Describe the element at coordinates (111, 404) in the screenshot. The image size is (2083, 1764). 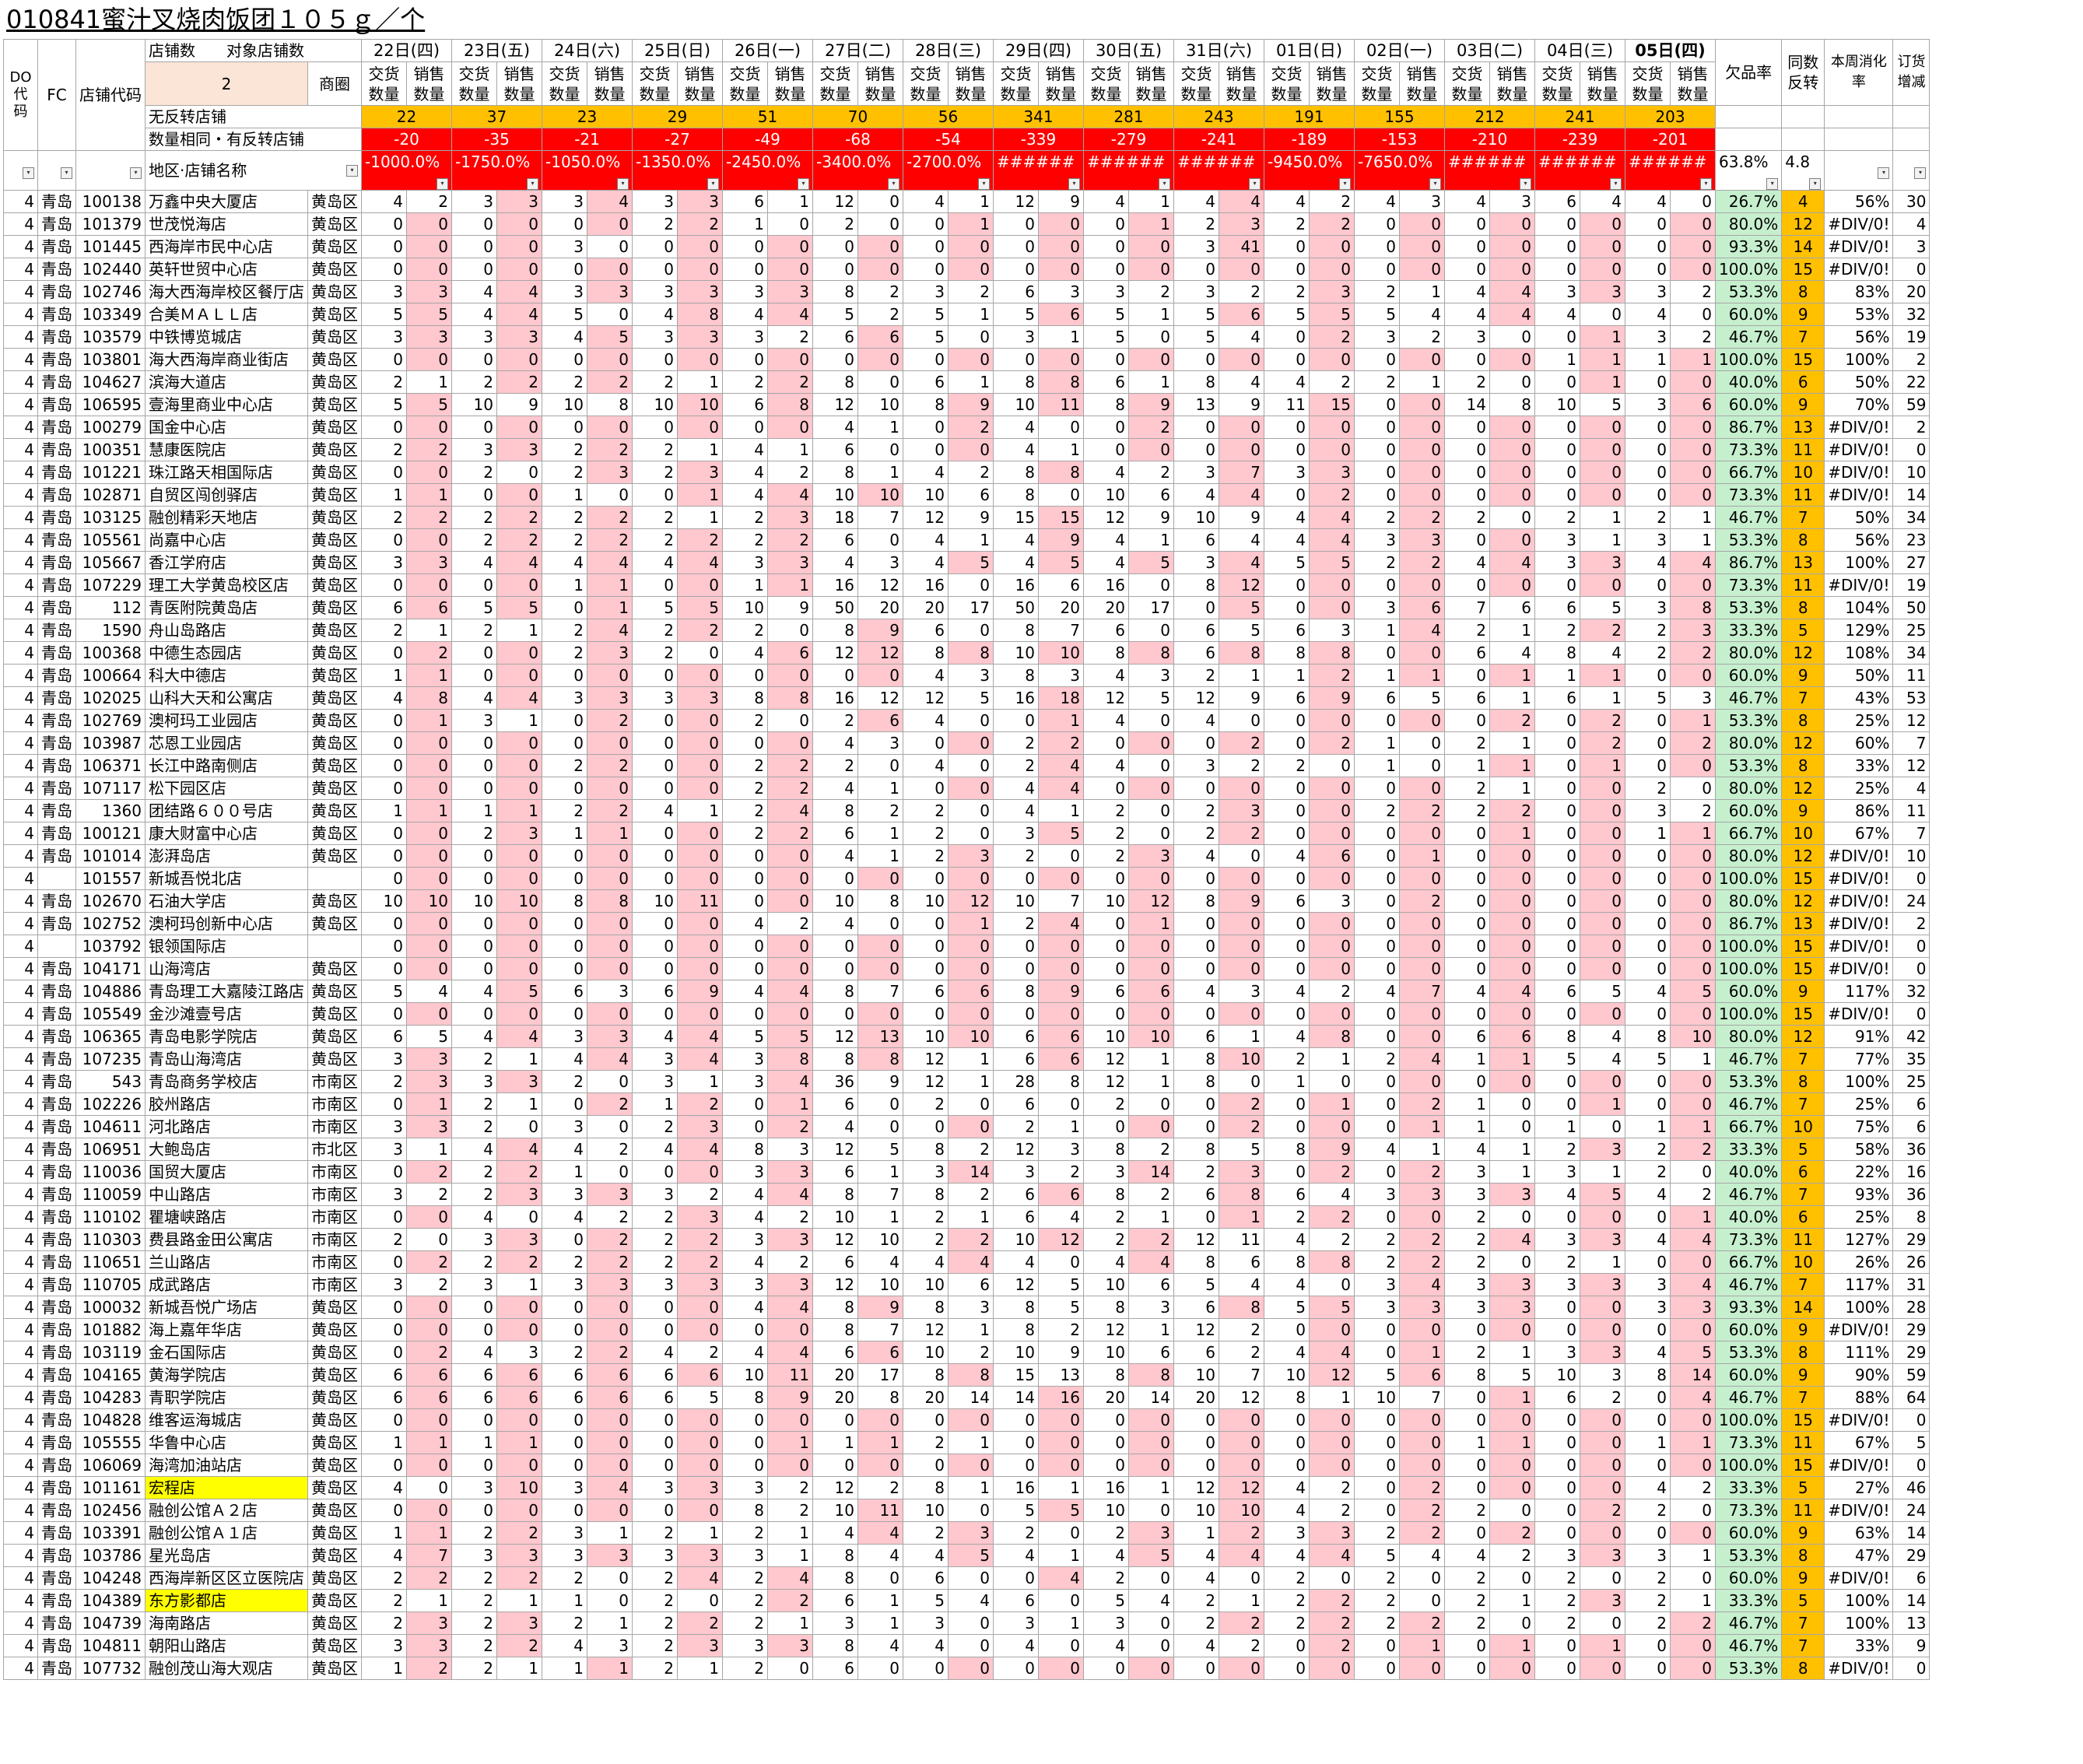
I see `store-code-cell: 106595` at that location.